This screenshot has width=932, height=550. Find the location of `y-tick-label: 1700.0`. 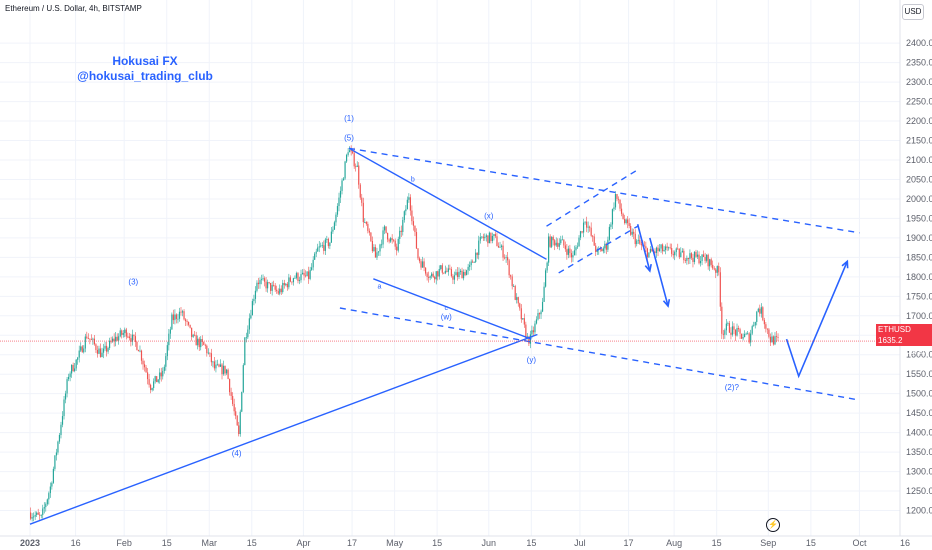

y-tick-label: 1700.0 is located at coordinates (919, 316).